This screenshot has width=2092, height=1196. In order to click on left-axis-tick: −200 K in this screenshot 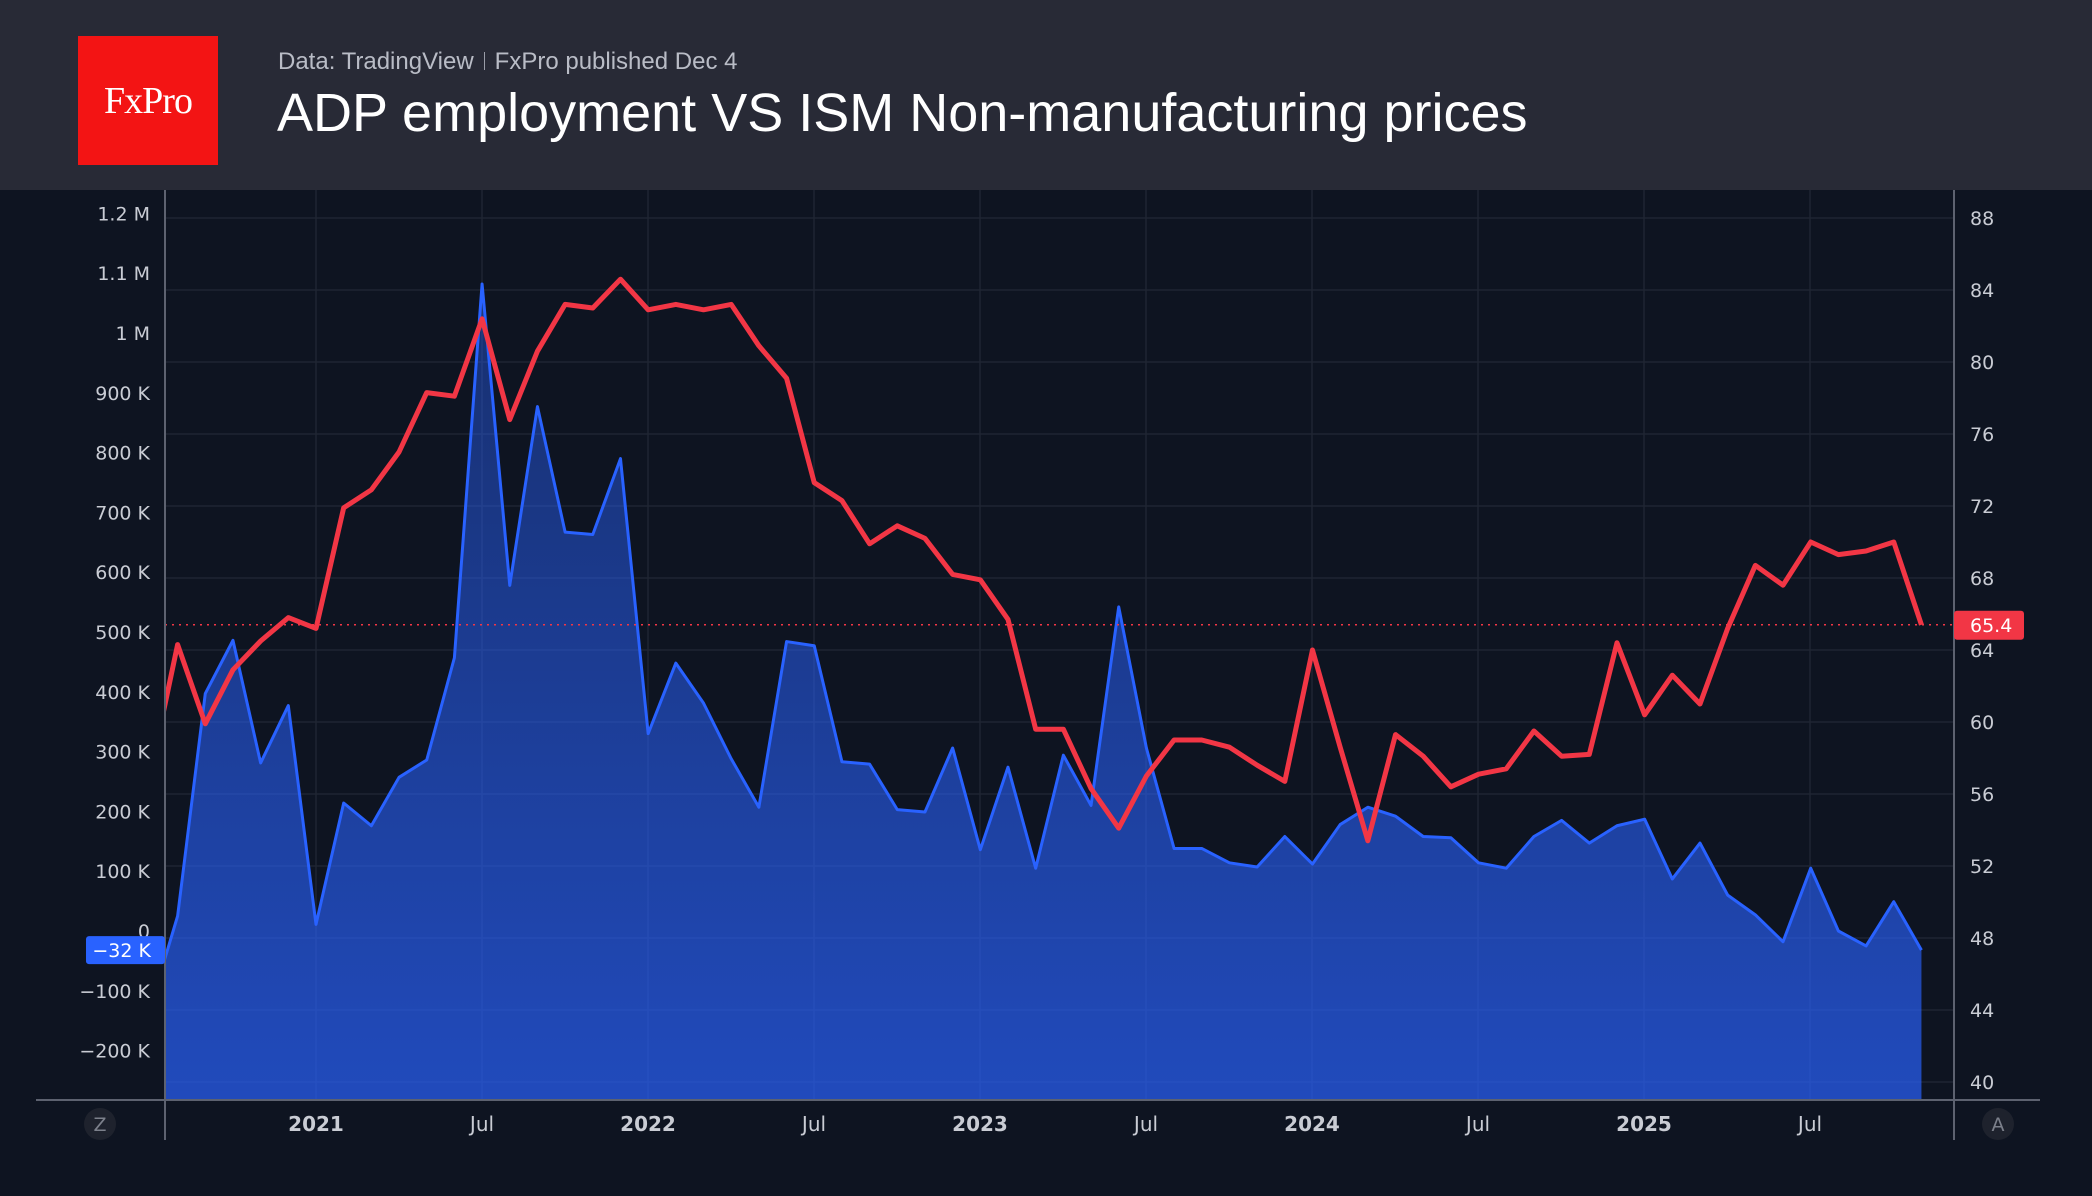, I will do `click(114, 1052)`.